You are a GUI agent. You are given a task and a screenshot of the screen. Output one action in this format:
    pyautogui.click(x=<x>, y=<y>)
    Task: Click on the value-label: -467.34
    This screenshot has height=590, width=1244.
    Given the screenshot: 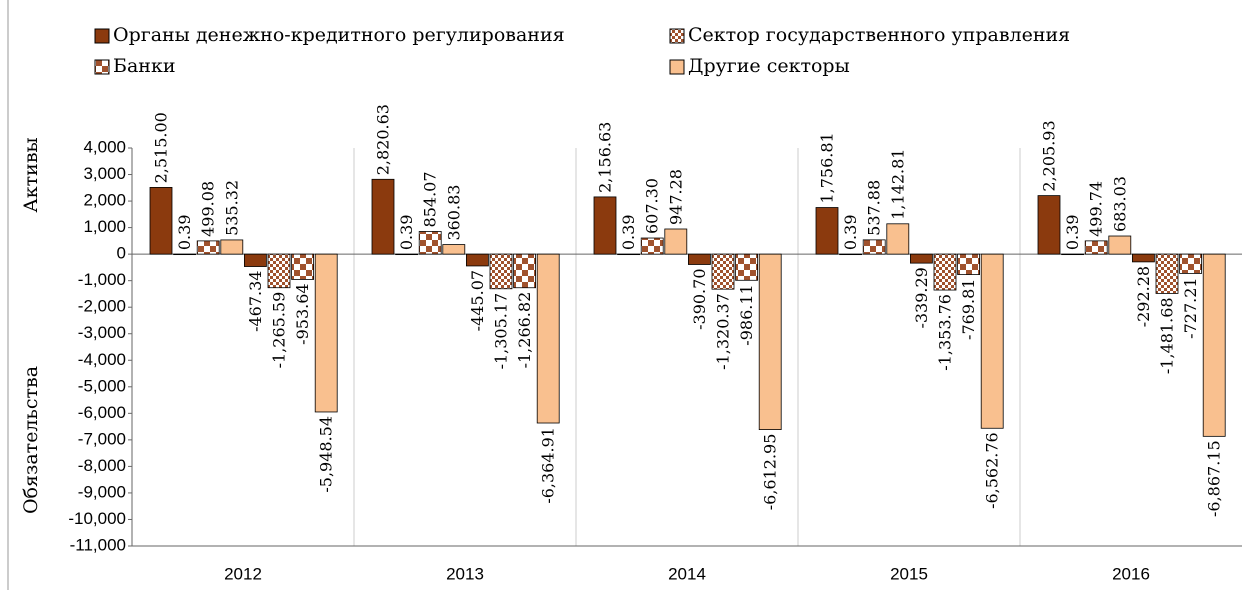 What is the action you would take?
    pyautogui.click(x=255, y=301)
    